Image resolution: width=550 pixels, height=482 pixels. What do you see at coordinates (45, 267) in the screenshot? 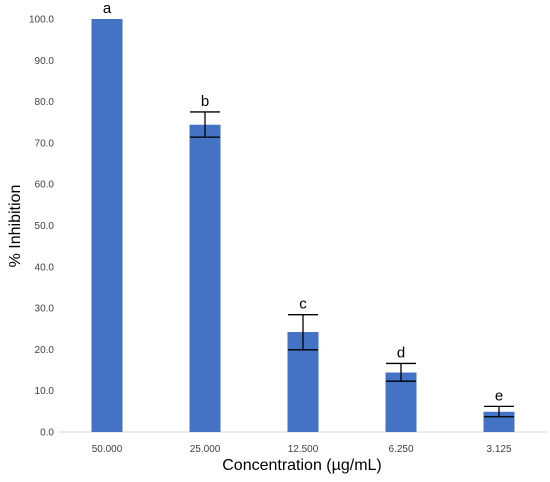
I see `y-tick-label: 40.0` at bounding box center [45, 267].